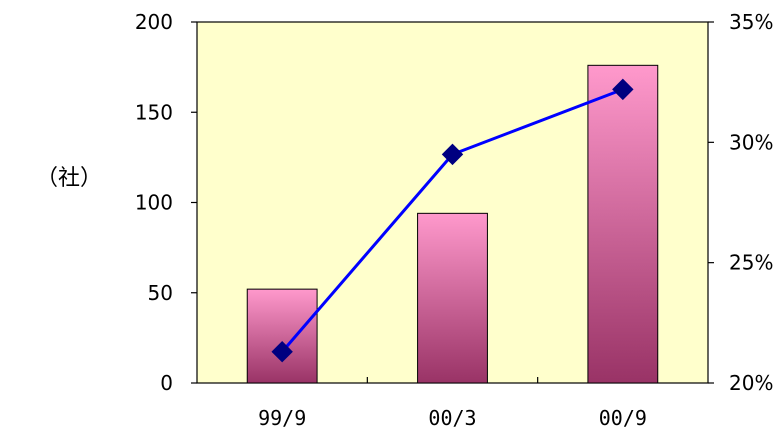 Image resolution: width=783 pixels, height=442 pixels. Describe the element at coordinates (751, 22) in the screenshot. I see `y2-tick-label: 35%` at that location.